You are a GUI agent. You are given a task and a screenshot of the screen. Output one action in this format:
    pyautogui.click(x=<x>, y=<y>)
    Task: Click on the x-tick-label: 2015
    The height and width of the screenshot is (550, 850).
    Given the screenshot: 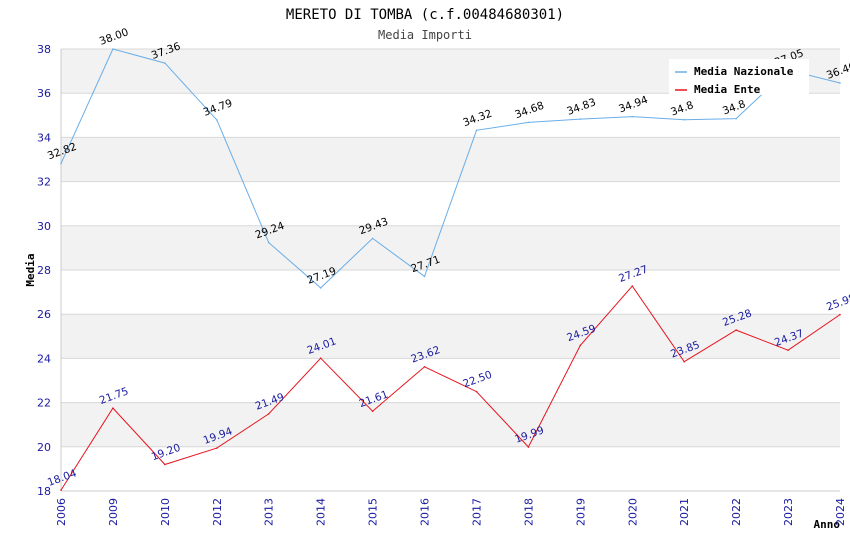 What is the action you would take?
    pyautogui.click(x=373, y=512)
    